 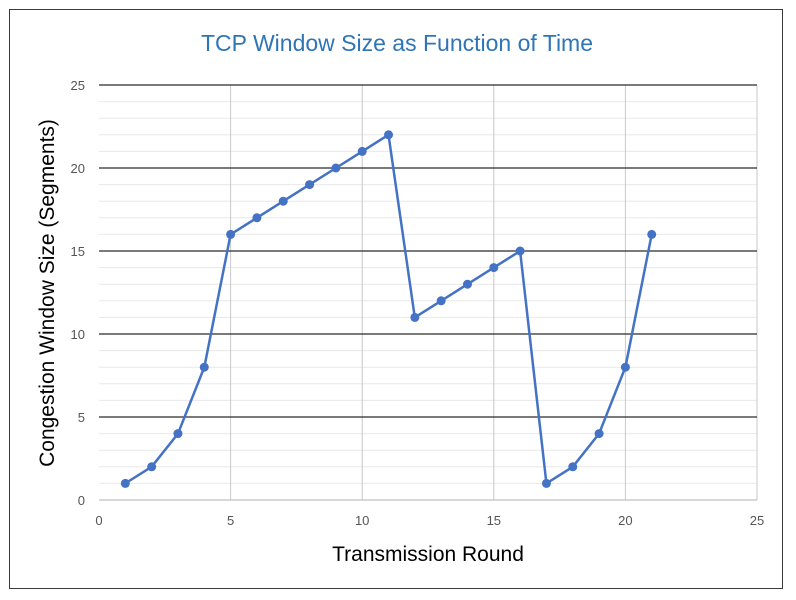 I want to click on y-tick-labels: 0 5 10 15 20 25, so click(x=78, y=293).